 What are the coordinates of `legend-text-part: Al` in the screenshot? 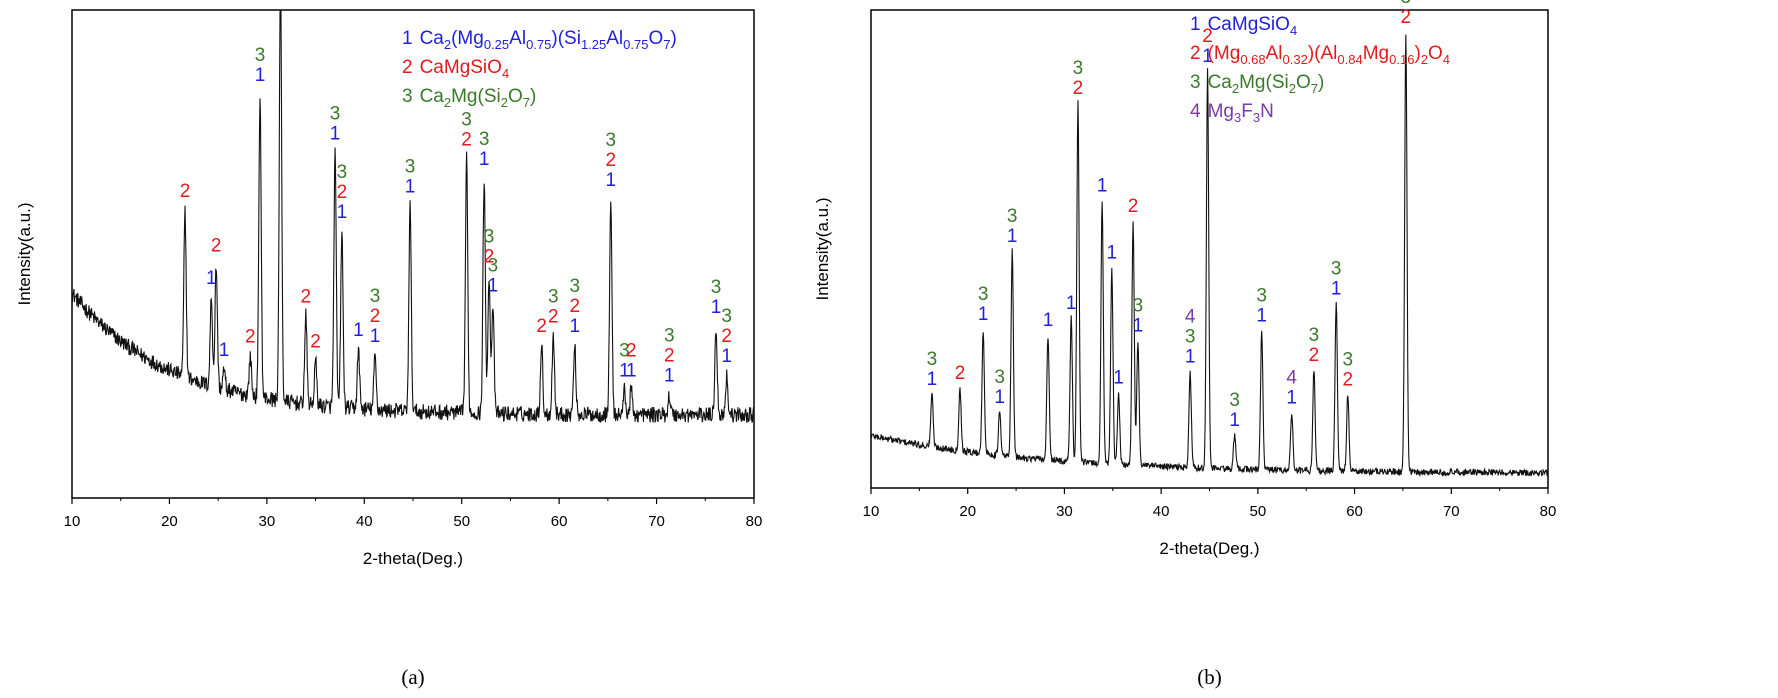 It's located at (1274, 53).